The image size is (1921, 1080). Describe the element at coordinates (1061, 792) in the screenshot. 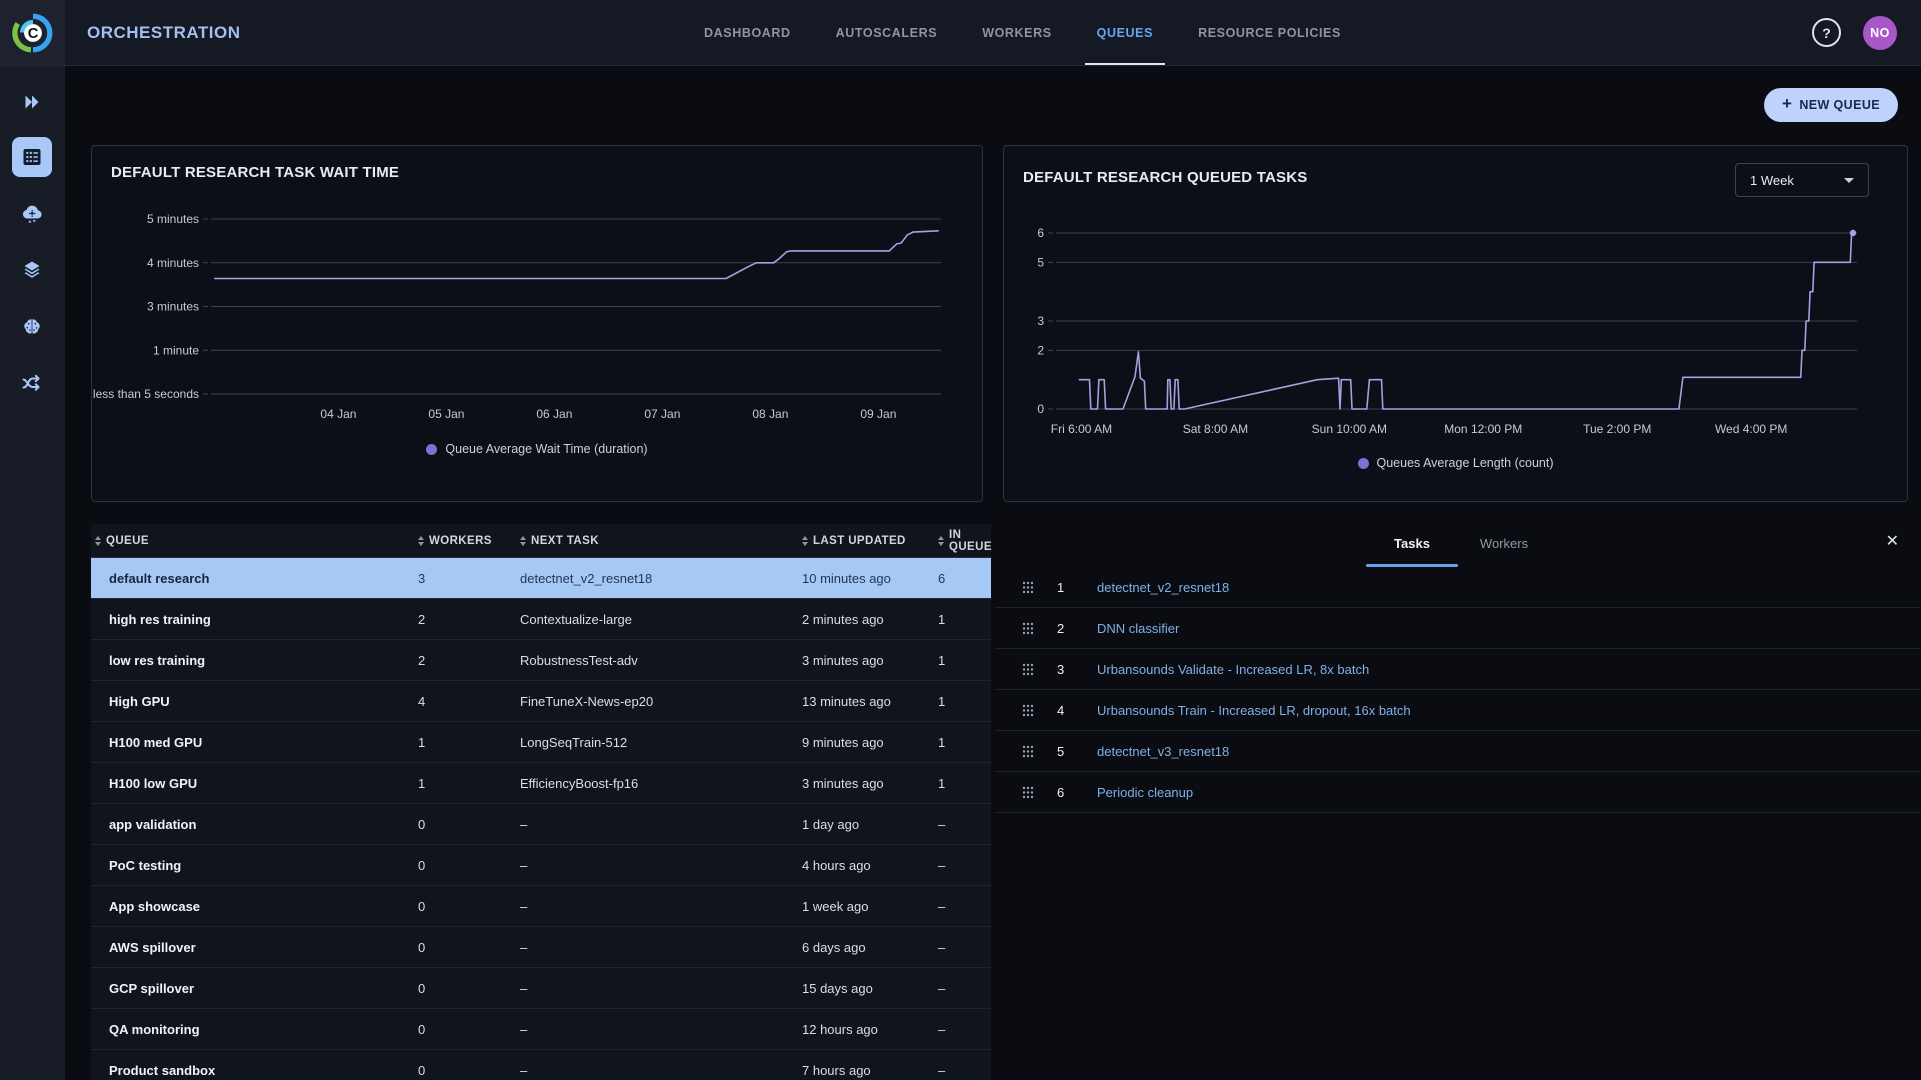

I see `task-position: 6` at that location.